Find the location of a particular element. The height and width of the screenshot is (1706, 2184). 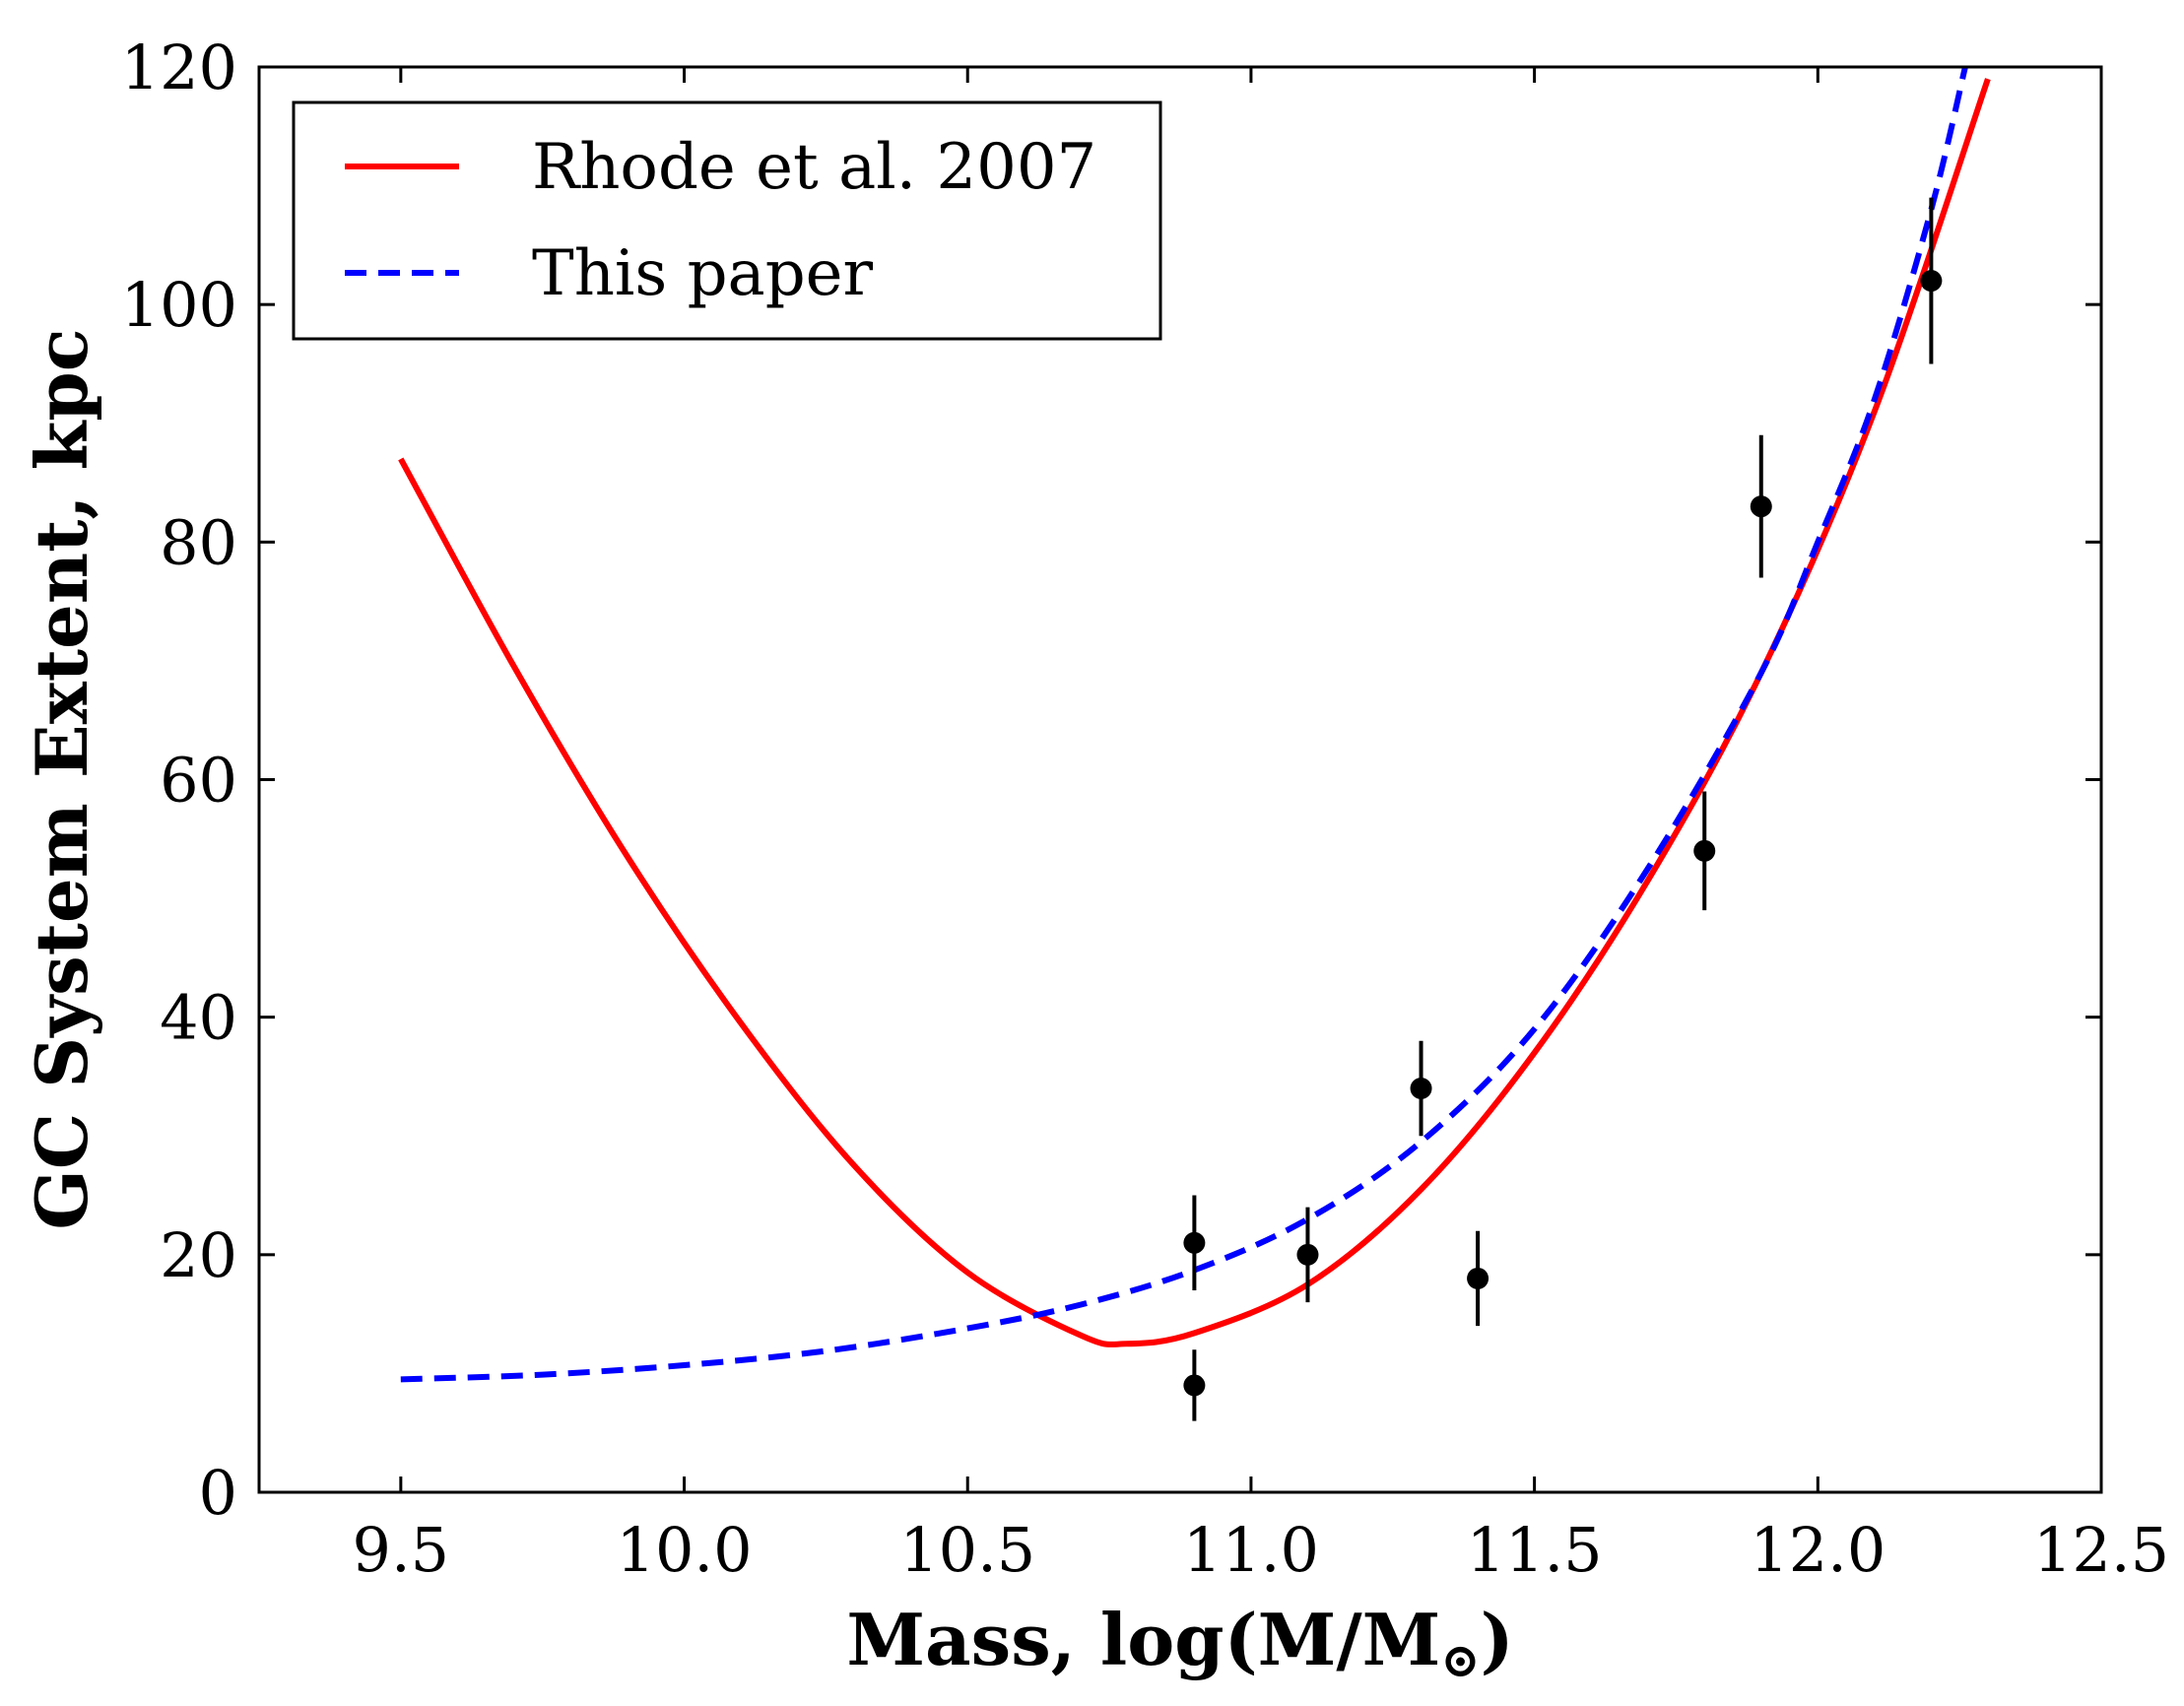

legend: Rhode et al. 2007 This paper is located at coordinates (727, 220).